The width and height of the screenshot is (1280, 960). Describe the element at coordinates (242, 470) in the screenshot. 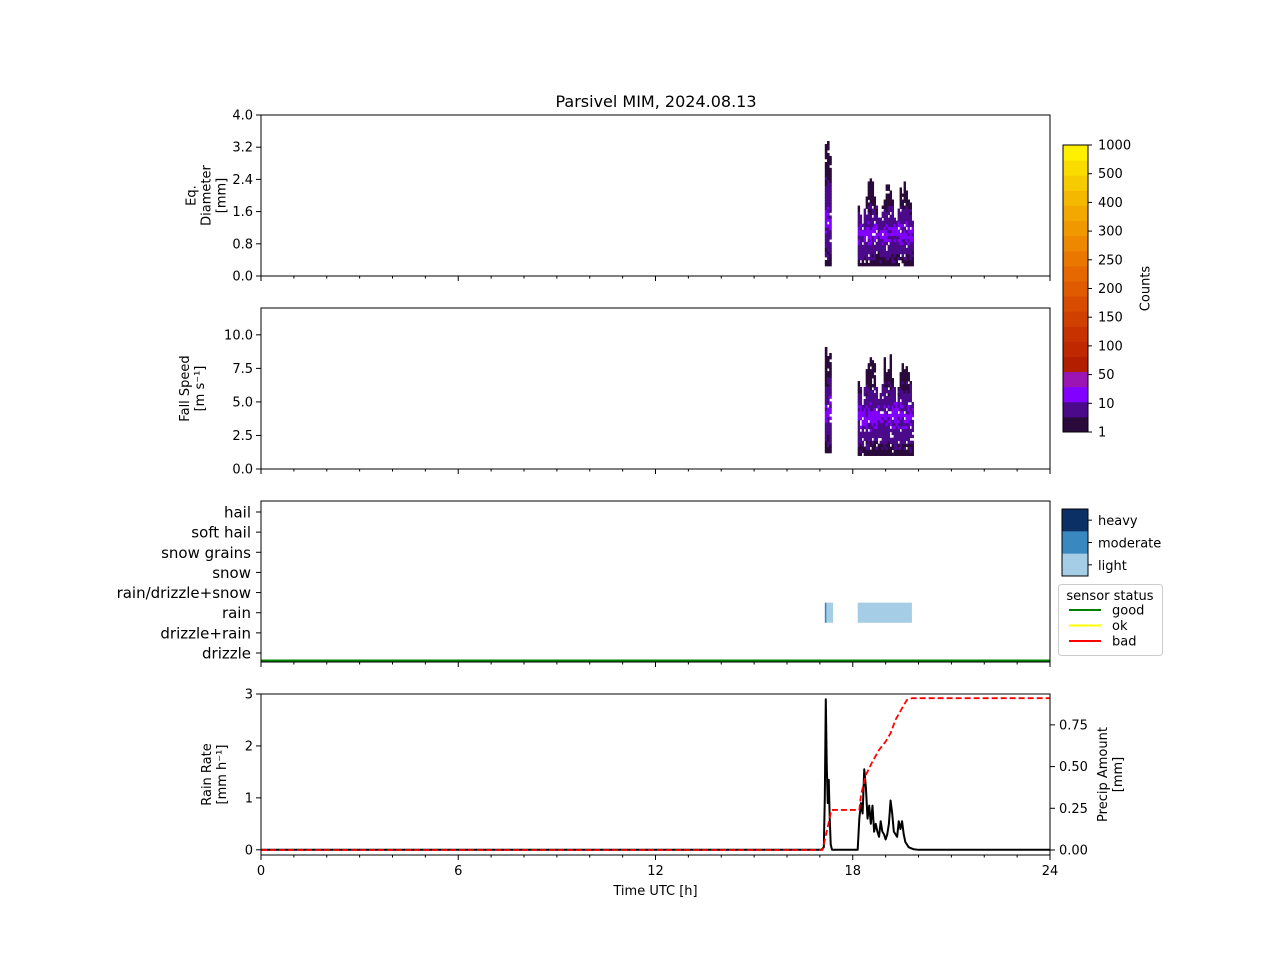

I see `y-tick-label: 0.0` at that location.